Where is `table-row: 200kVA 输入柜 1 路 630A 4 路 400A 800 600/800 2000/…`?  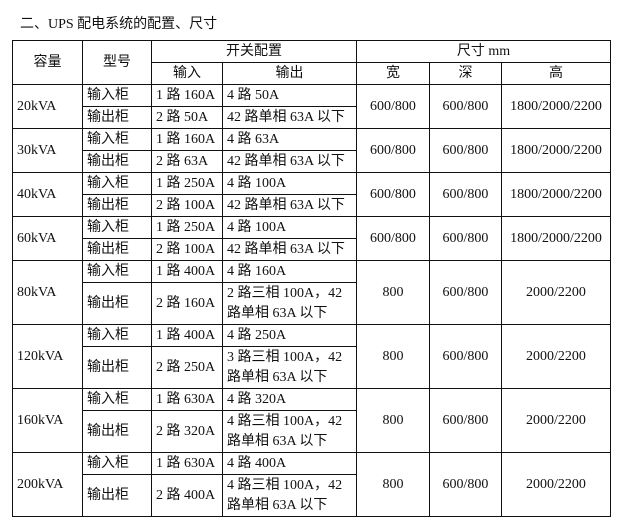
table-row: 200kVA 输入柜 1 路 630A 4 路 400A 800 600/800 2000/… is located at coordinates (311, 484).